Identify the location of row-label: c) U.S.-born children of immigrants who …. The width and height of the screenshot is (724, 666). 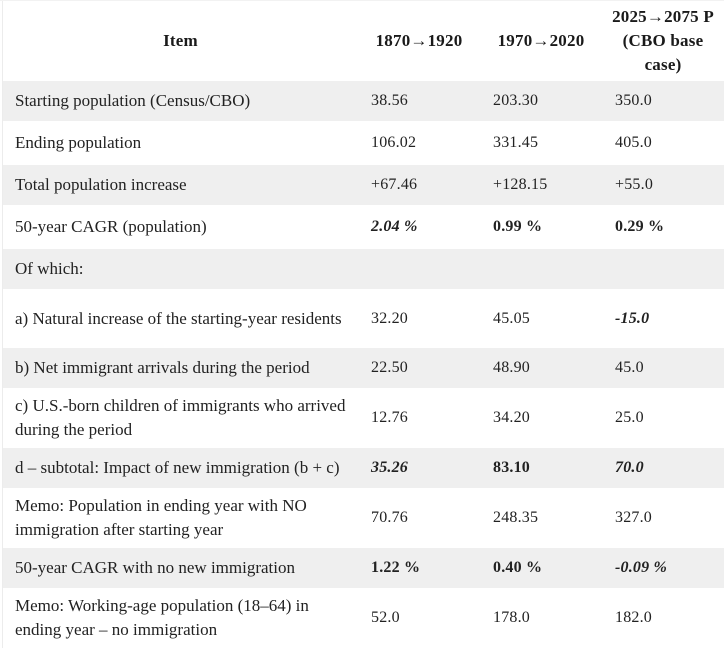
(180, 417).